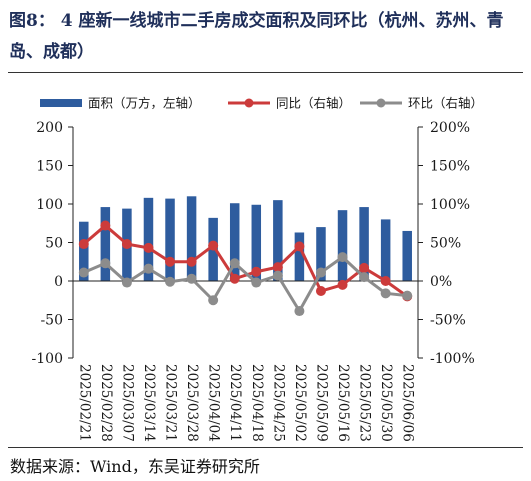 The height and width of the screenshot is (481, 531). What do you see at coordinates (261, 103) in the screenshot?
I see `chart-legend: 面积（万方，左轴） 同比（右轴） 环比（右轴）` at bounding box center [261, 103].